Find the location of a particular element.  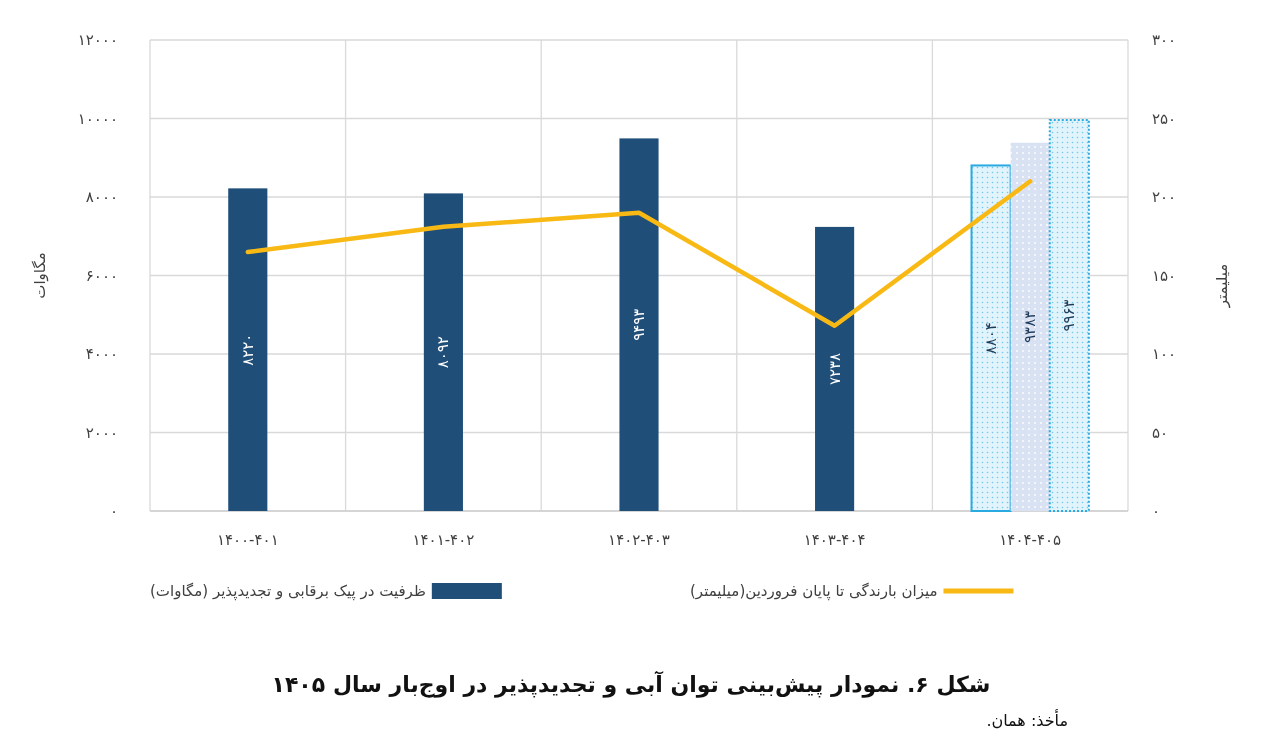

y2label: میلیمتر is located at coordinates (1222, 285).